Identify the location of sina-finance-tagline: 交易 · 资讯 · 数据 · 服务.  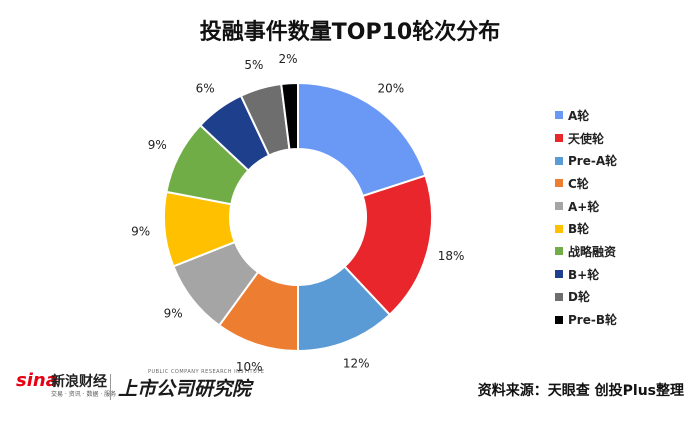
(84, 394).